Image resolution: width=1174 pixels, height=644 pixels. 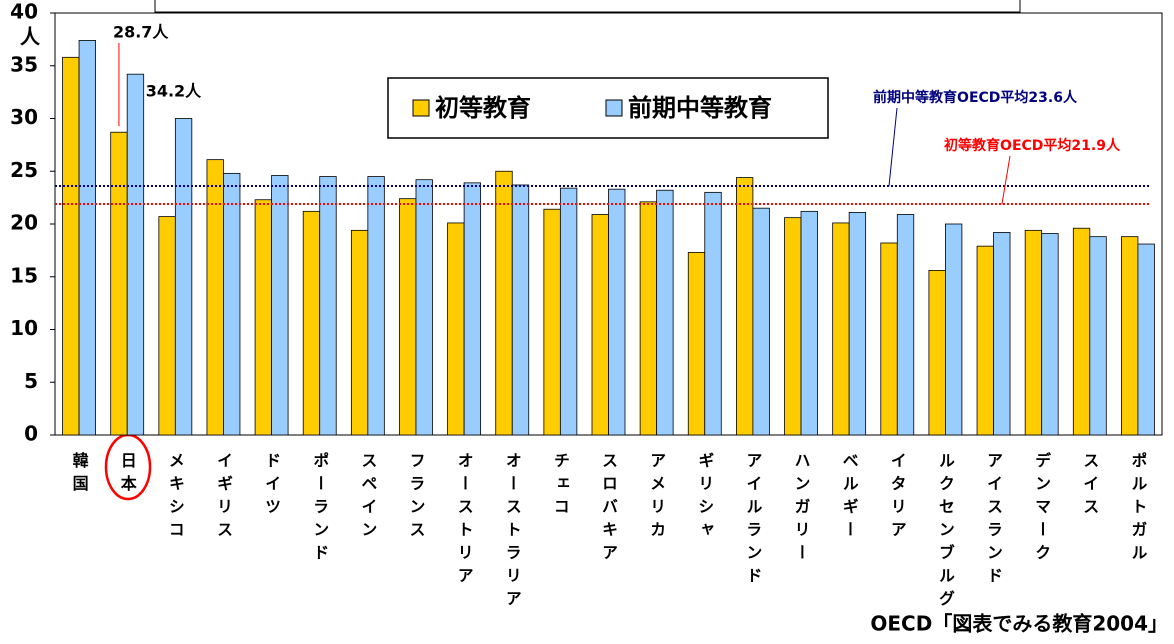 What do you see at coordinates (24, 170) in the screenshot?
I see `y-tick-label: 25` at bounding box center [24, 170].